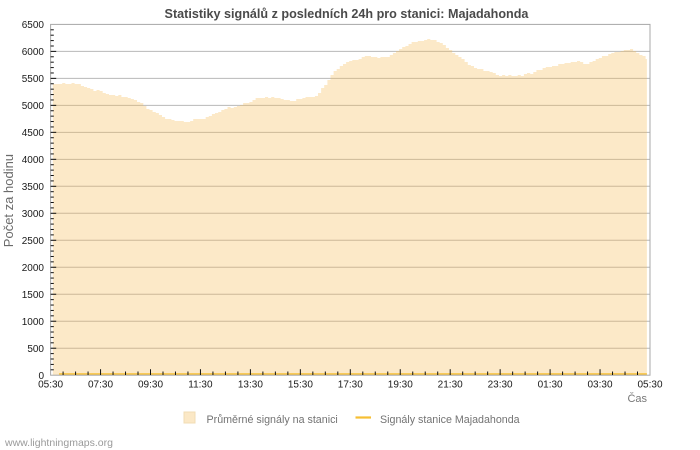 Image resolution: width=700 pixels, height=450 pixels. What do you see at coordinates (58, 443) in the screenshot?
I see `svg-text: www.lightningmaps.org` at bounding box center [58, 443].